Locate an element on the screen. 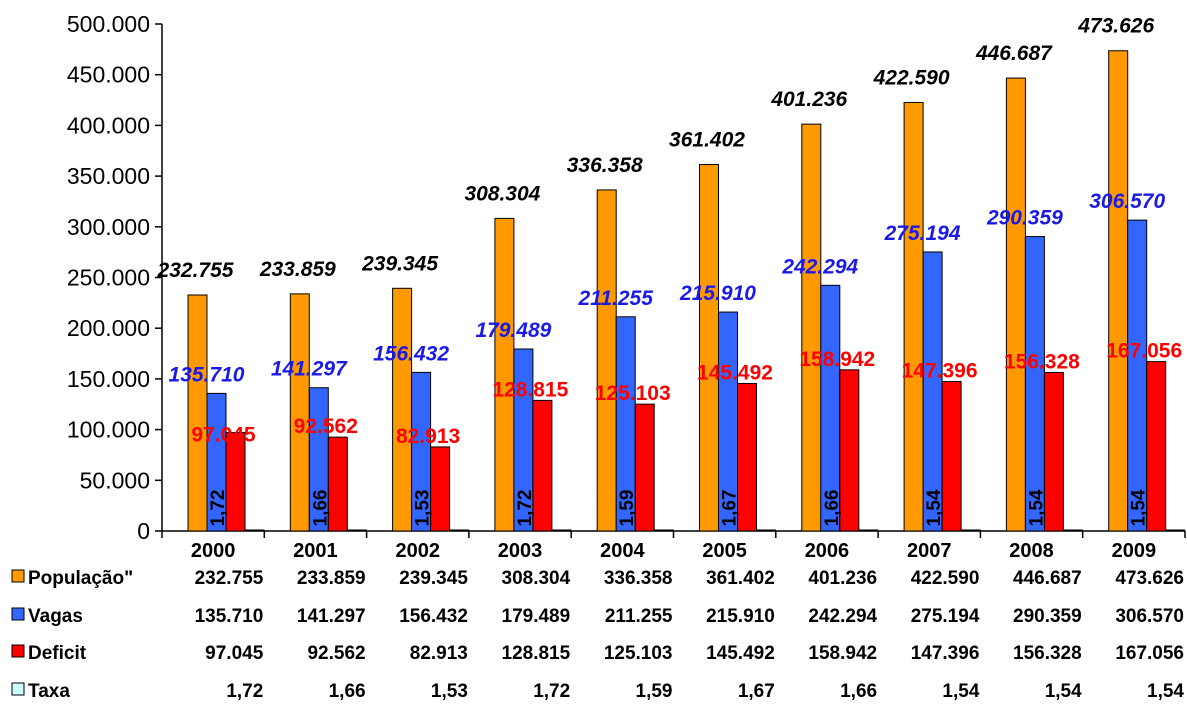 Image resolution: width=1187 pixels, height=704 pixels. data-label-populacao: 336.358 is located at coordinates (605, 165).